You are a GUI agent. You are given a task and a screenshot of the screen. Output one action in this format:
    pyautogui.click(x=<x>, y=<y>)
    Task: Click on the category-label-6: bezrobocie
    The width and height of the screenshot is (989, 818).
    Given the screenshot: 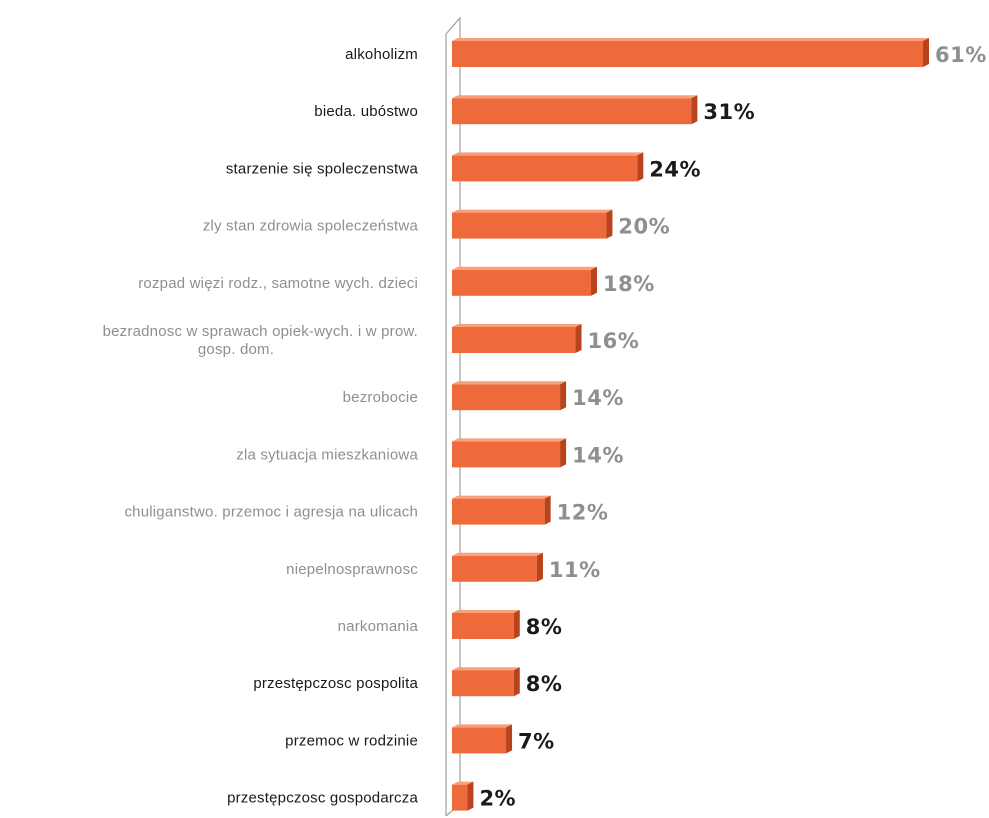 What is the action you would take?
    pyautogui.click(x=380, y=397)
    